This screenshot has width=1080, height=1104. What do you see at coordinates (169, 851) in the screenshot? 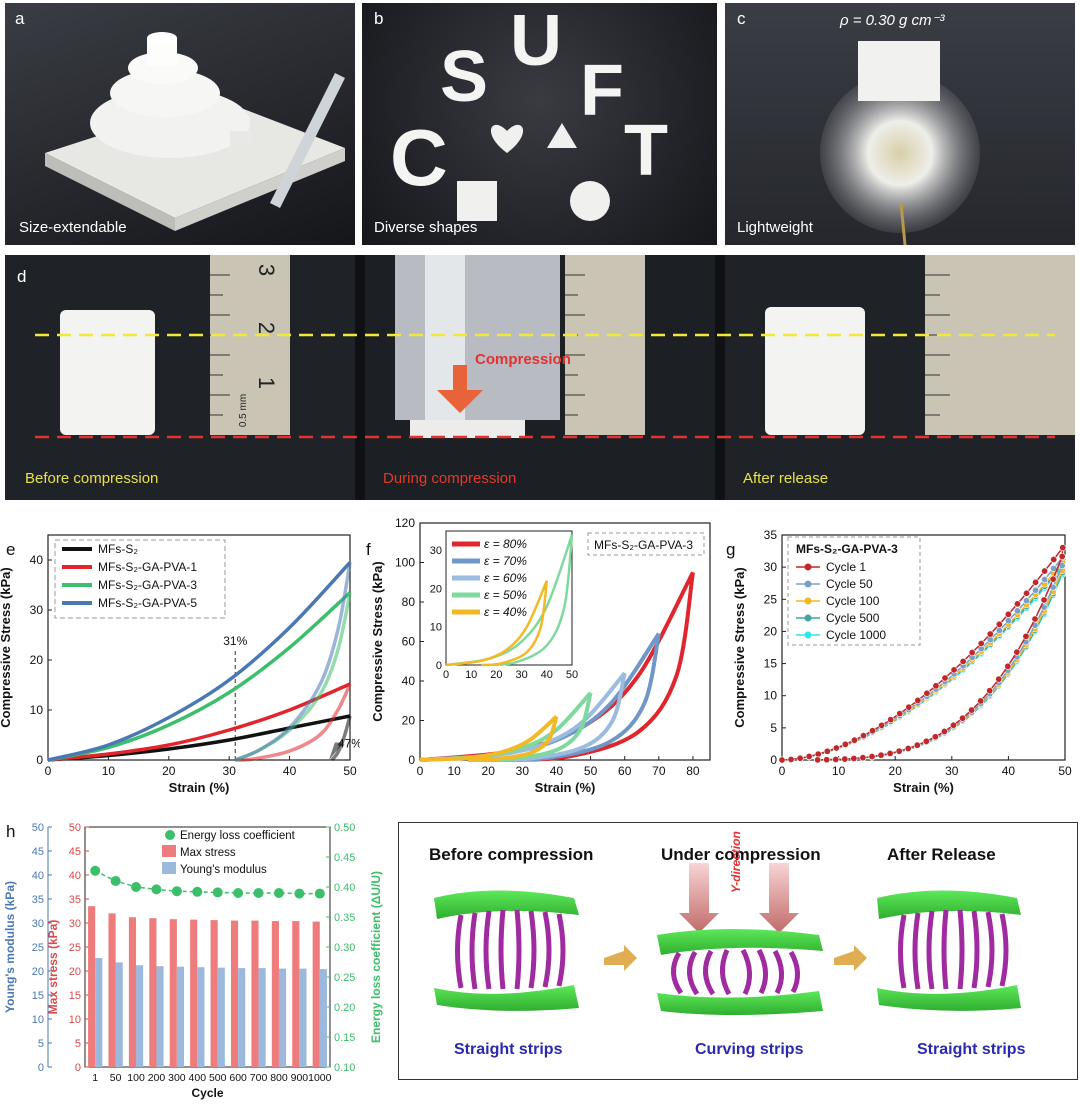
I see `chart-h-legend-stress-swatch` at bounding box center [169, 851].